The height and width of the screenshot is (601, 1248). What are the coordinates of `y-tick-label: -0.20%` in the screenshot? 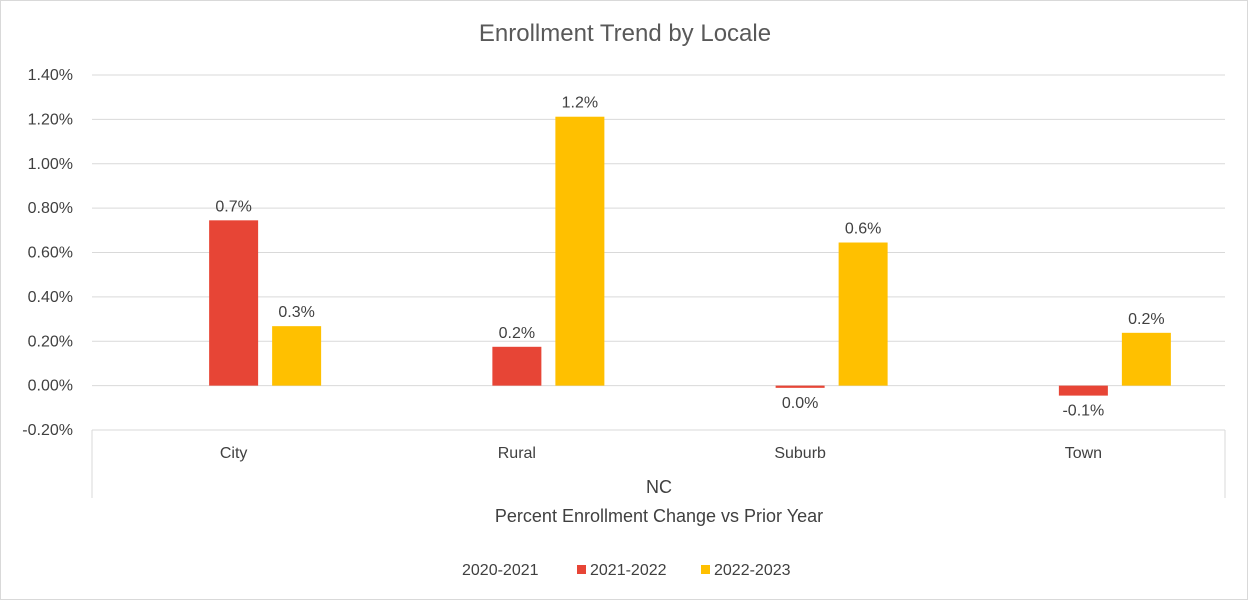 It's located at (47, 430).